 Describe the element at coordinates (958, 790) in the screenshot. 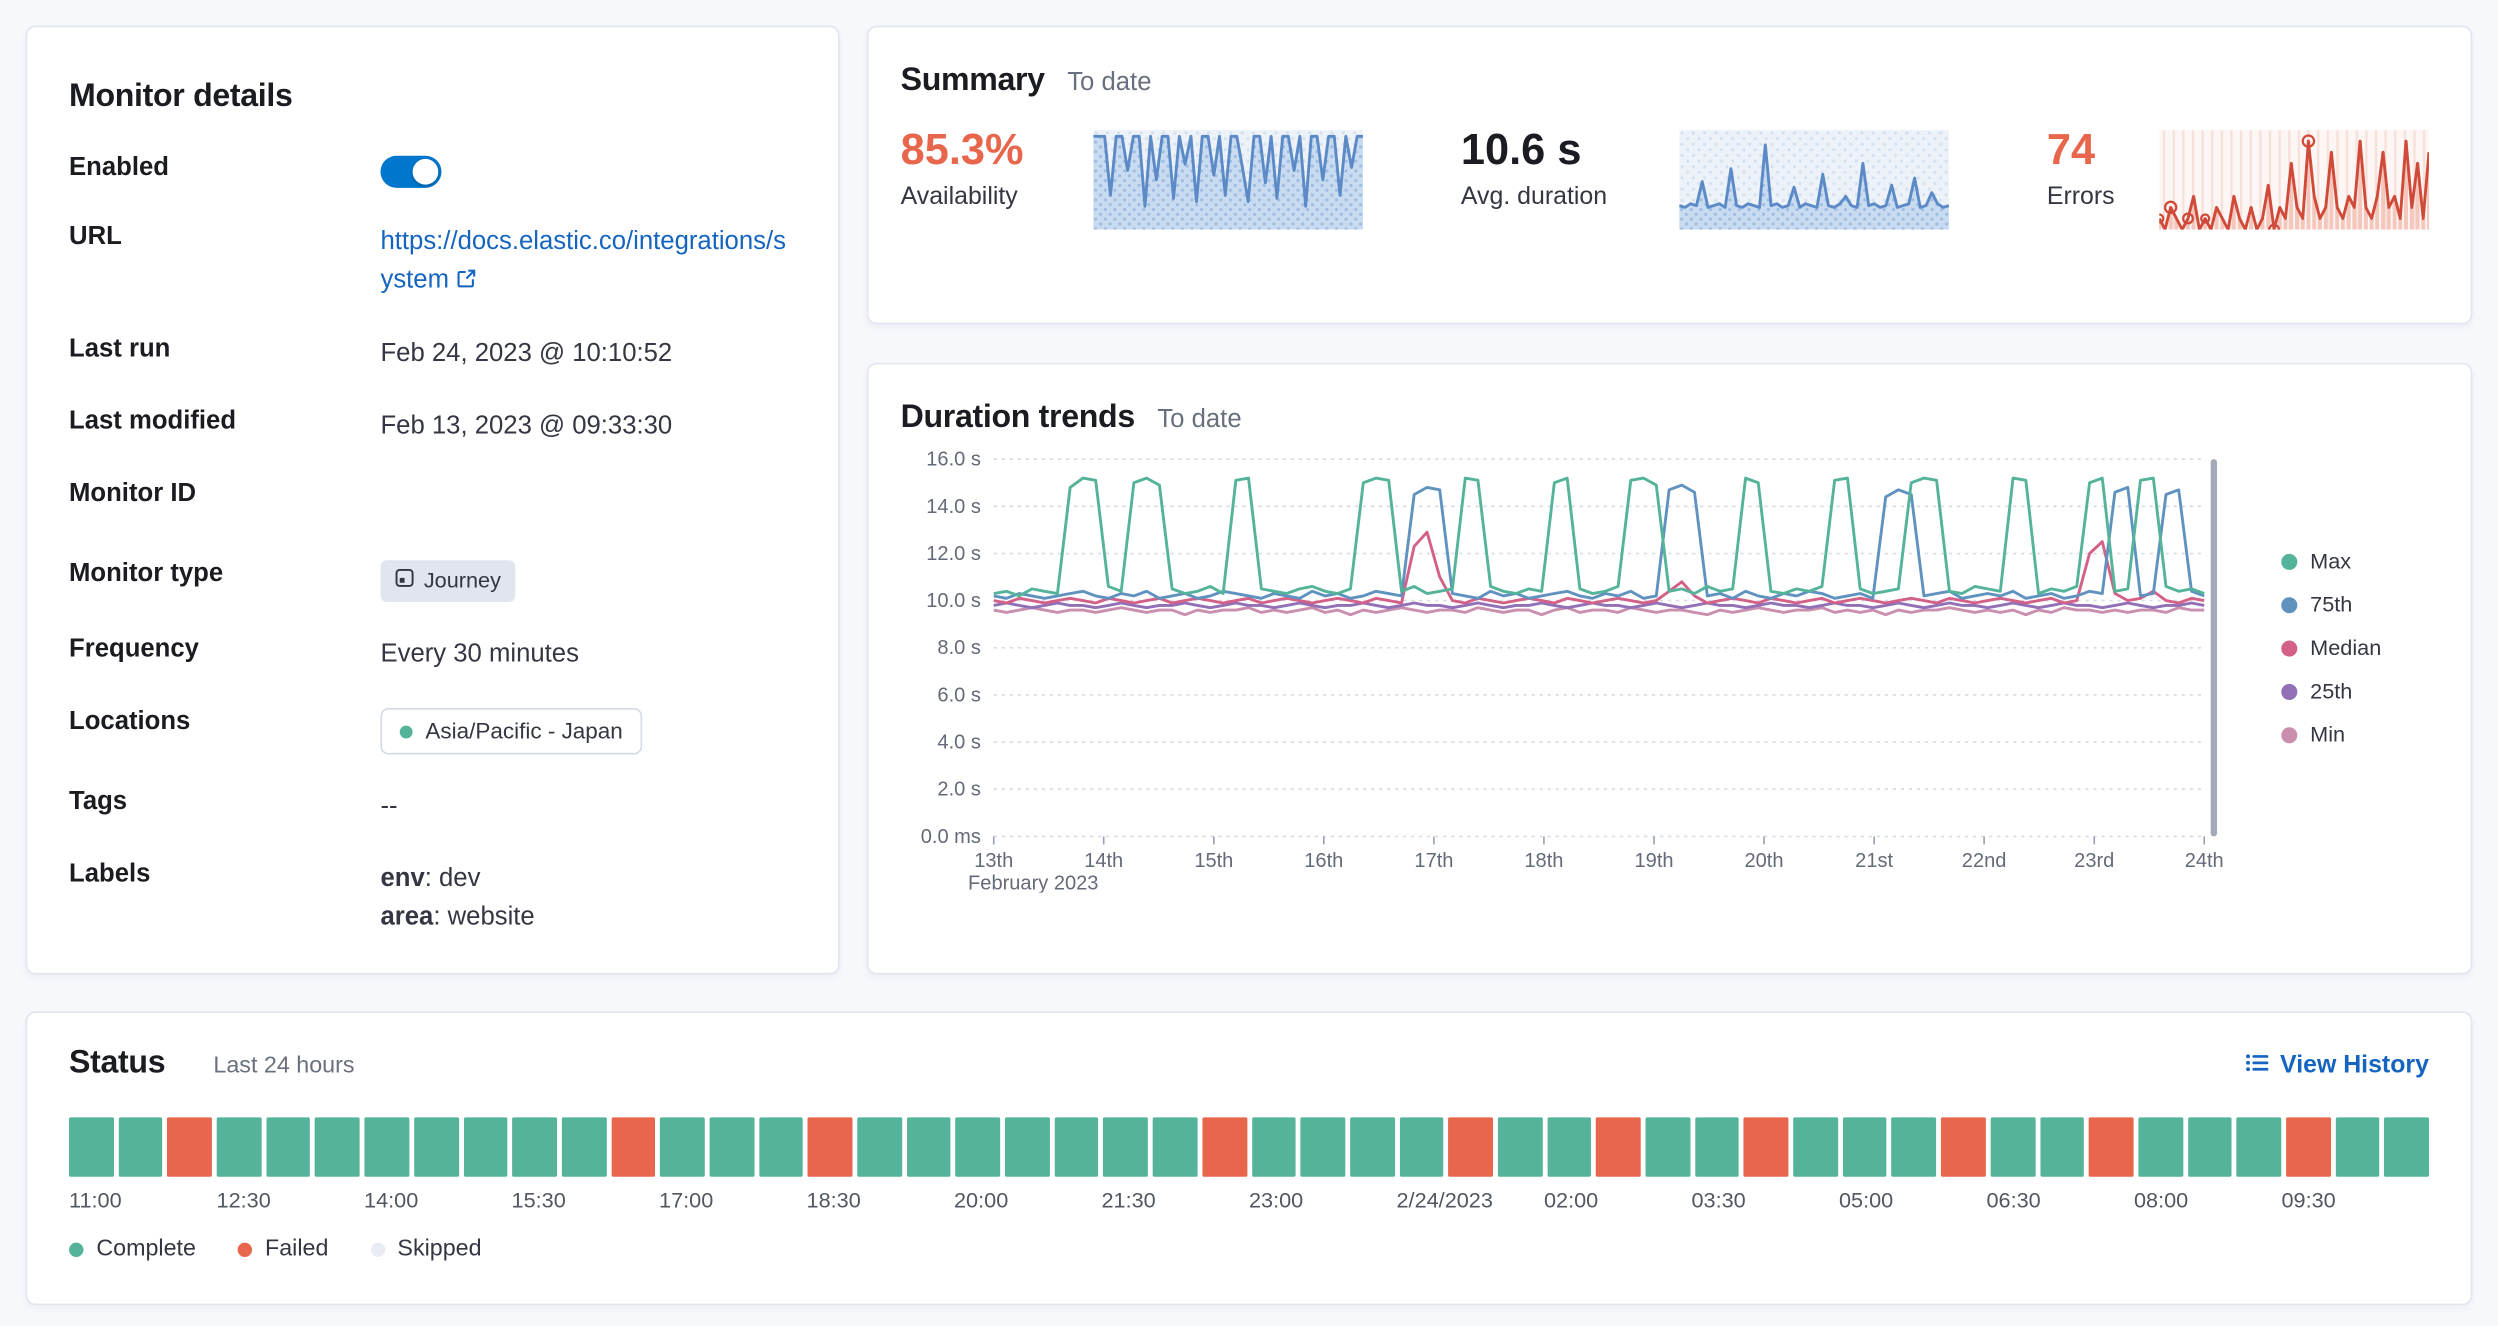

I see `y-axis-tick-label: 2.0 s` at that location.